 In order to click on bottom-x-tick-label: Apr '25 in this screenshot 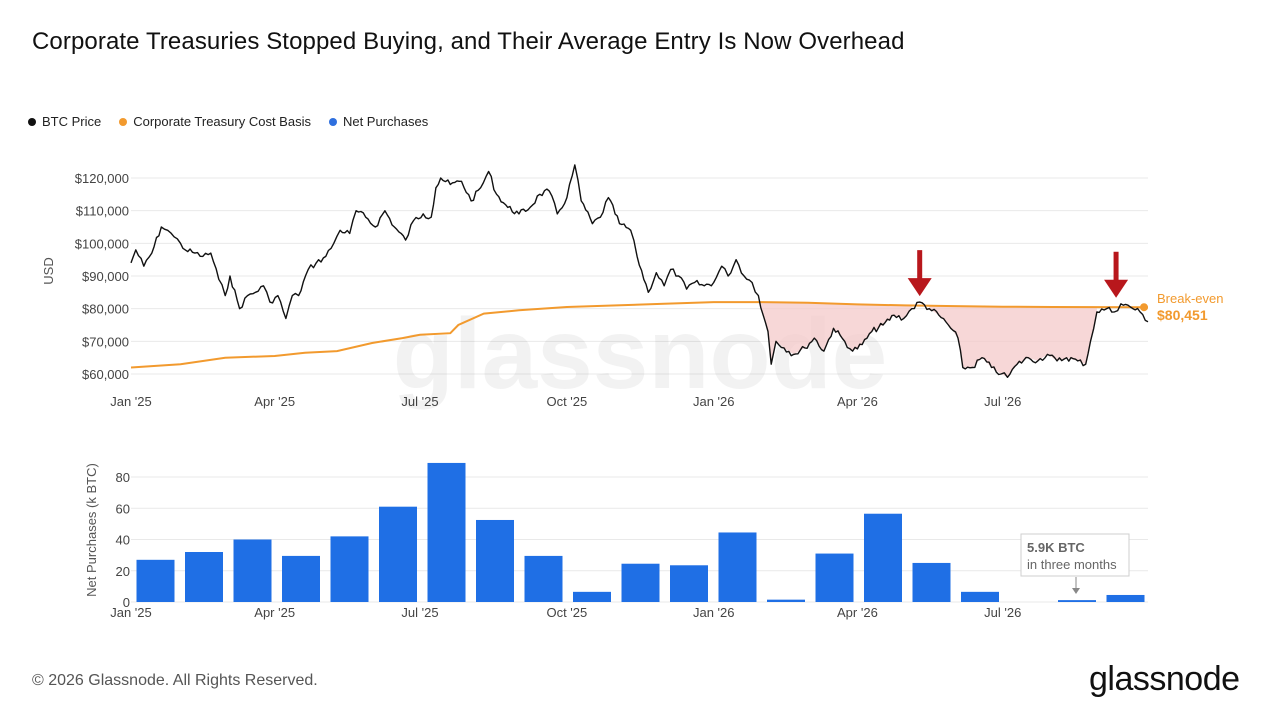, I will do `click(274, 612)`.